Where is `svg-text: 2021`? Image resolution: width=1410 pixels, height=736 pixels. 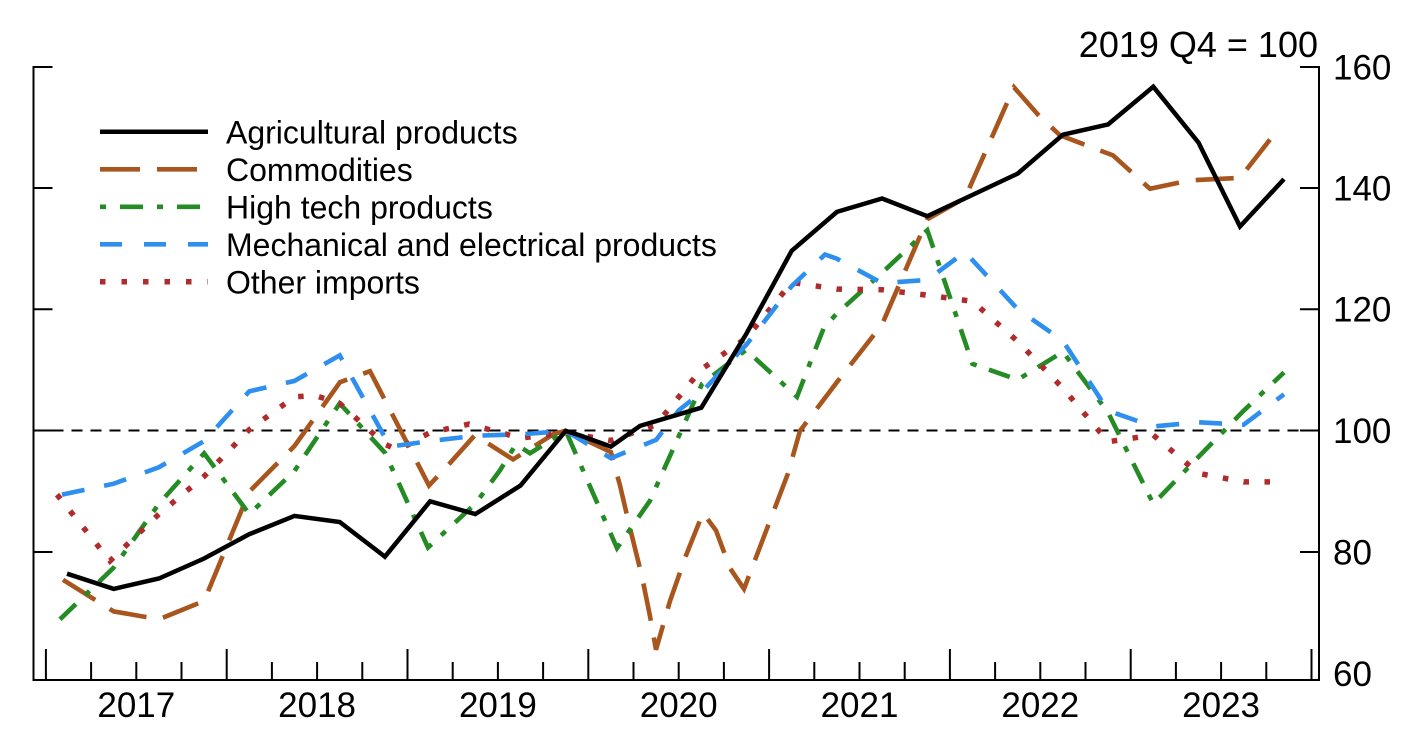 svg-text: 2021 is located at coordinates (860, 705).